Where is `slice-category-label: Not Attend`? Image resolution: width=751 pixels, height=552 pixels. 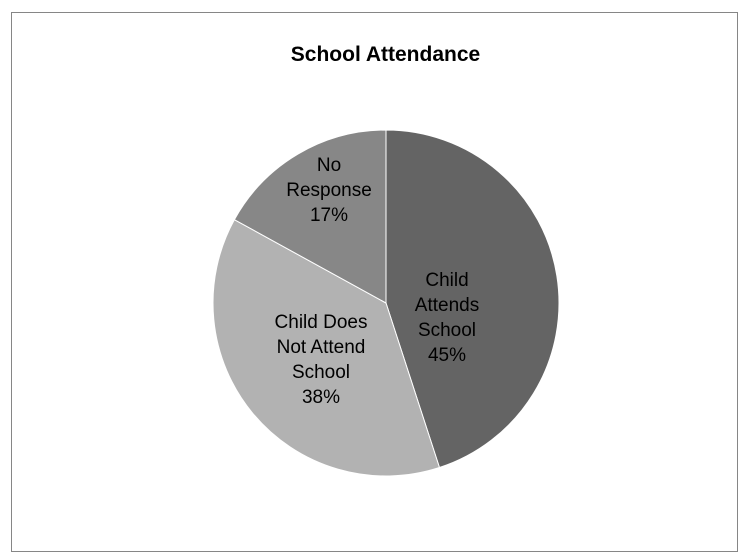
slice-category-label: Not Attend is located at coordinates (321, 347).